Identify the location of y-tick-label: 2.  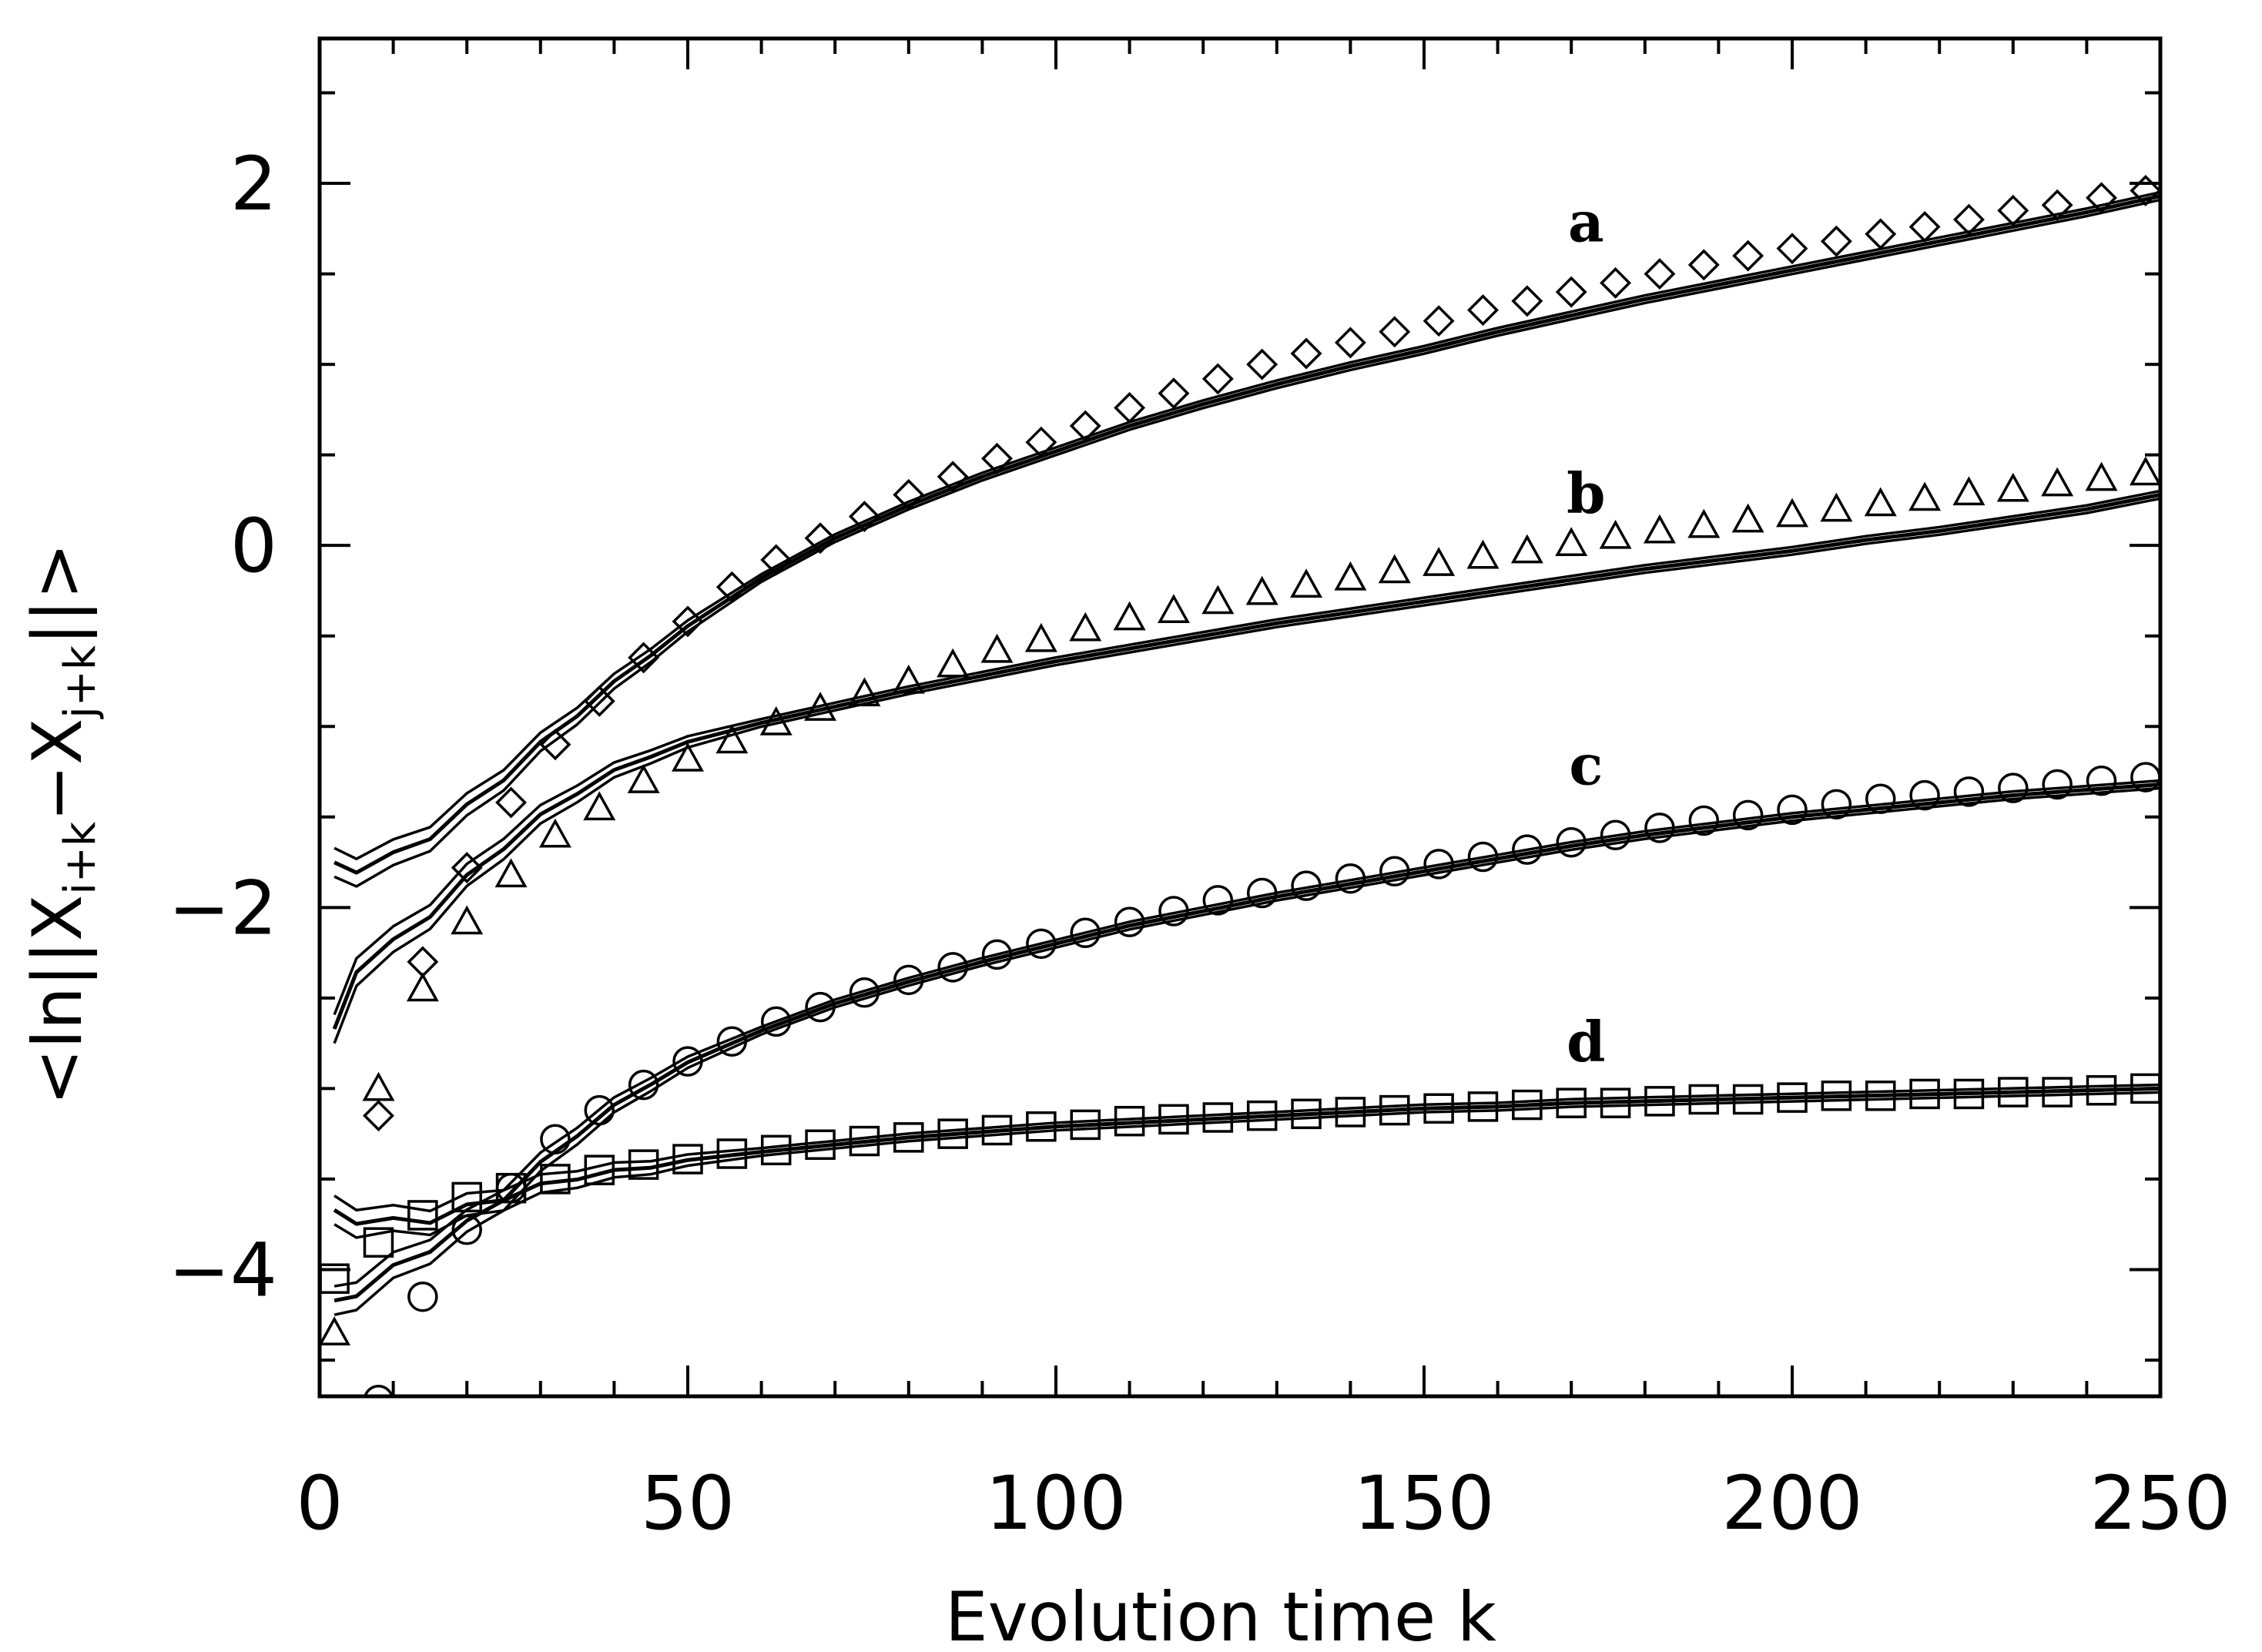
(253, 184).